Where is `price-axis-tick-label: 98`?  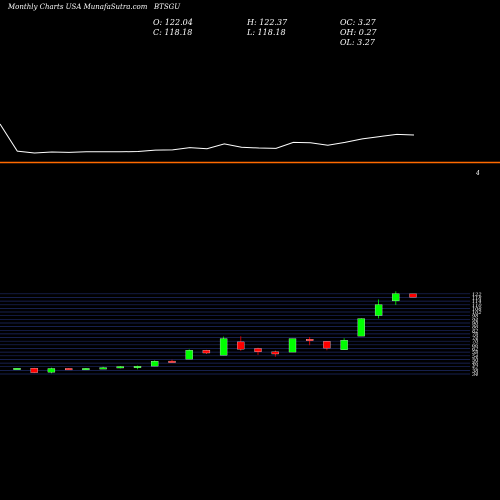 price-axis-tick-label: 98 is located at coordinates (475, 317).